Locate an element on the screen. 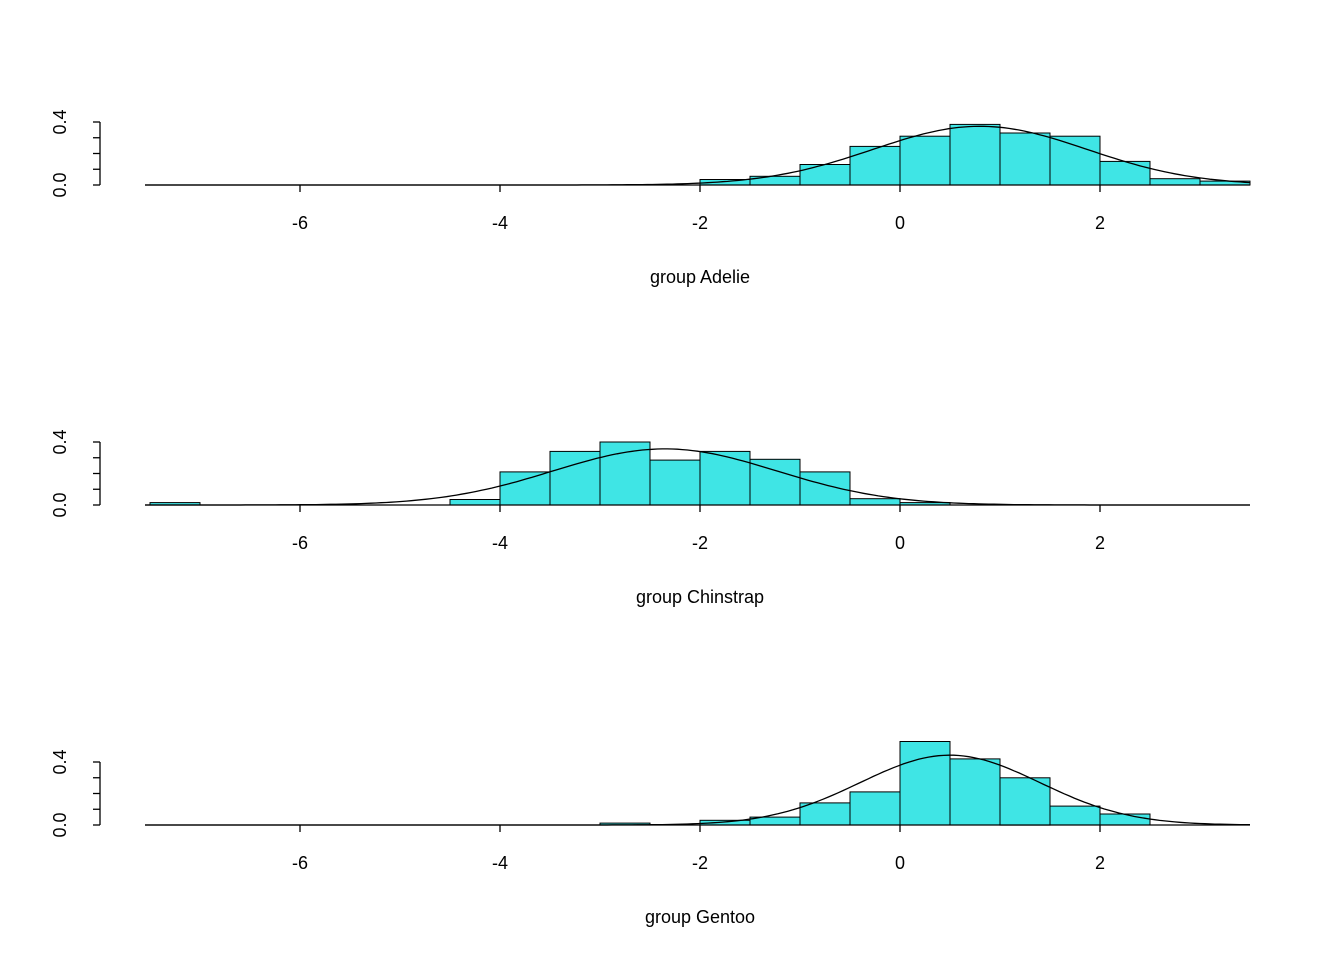  adelie-histogram-plot: -6 -4 -2 0 2 0.0 0.4 is located at coordinates (650, 171).